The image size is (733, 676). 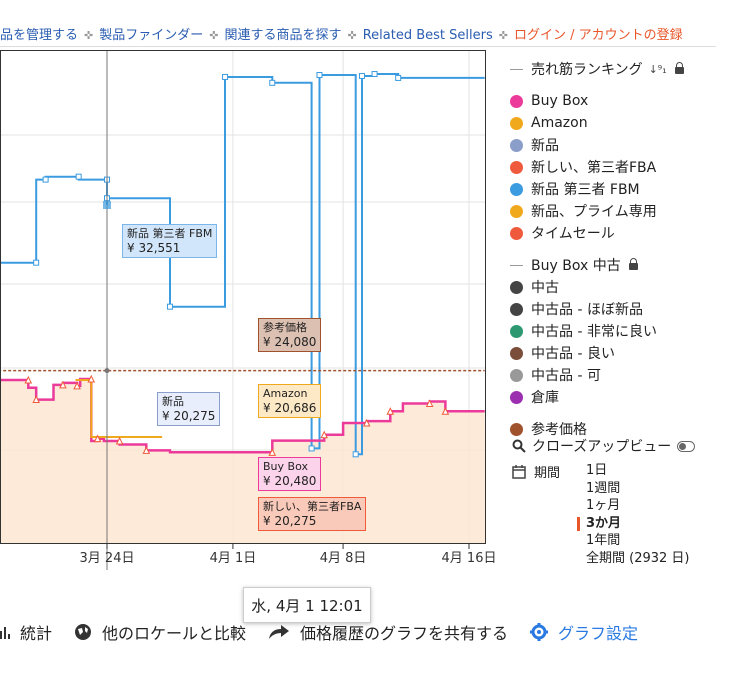 What do you see at coordinates (585, 190) in the screenshot?
I see `legend-label: 新品 第三者 FBM` at bounding box center [585, 190].